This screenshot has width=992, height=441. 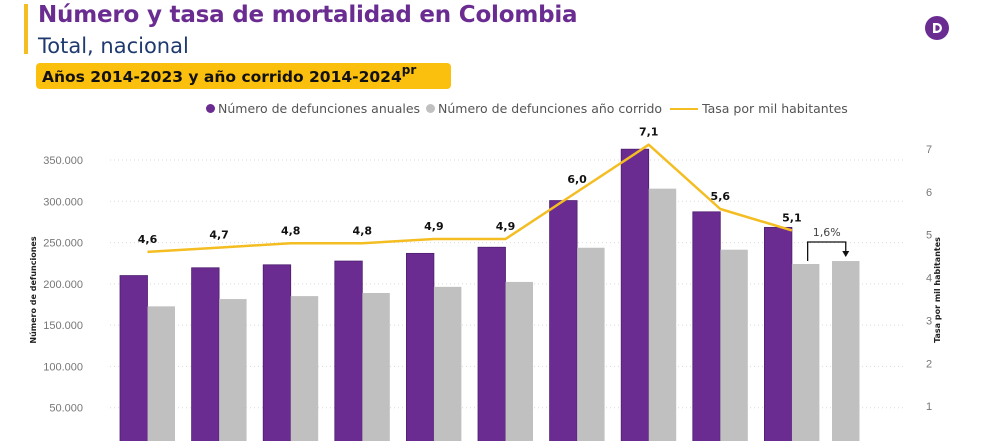 What do you see at coordinates (684, 108) in the screenshot?
I see `legend-line-rate` at bounding box center [684, 108].